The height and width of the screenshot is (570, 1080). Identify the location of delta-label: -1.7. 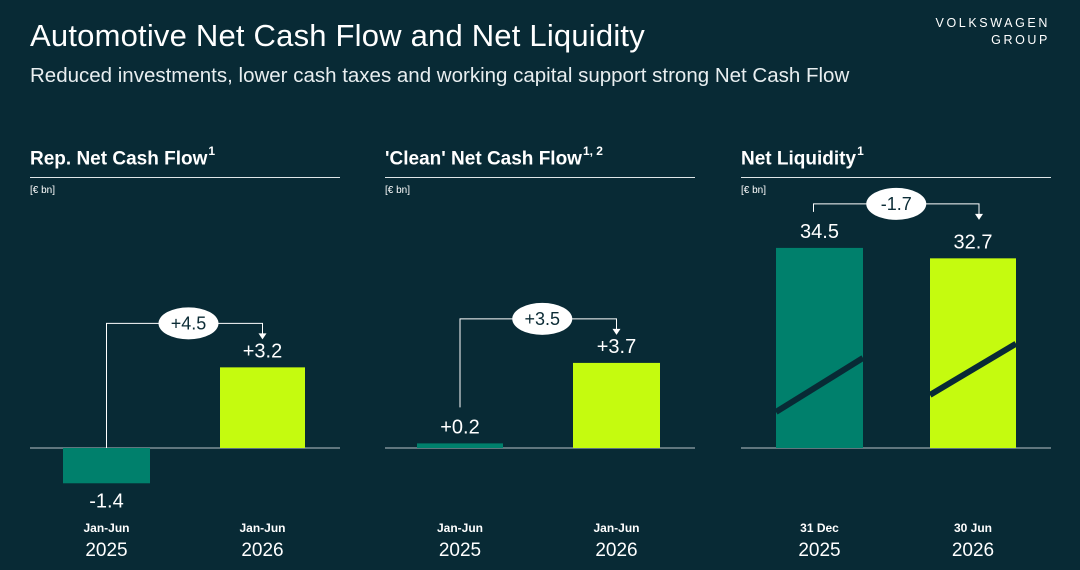
(896, 204).